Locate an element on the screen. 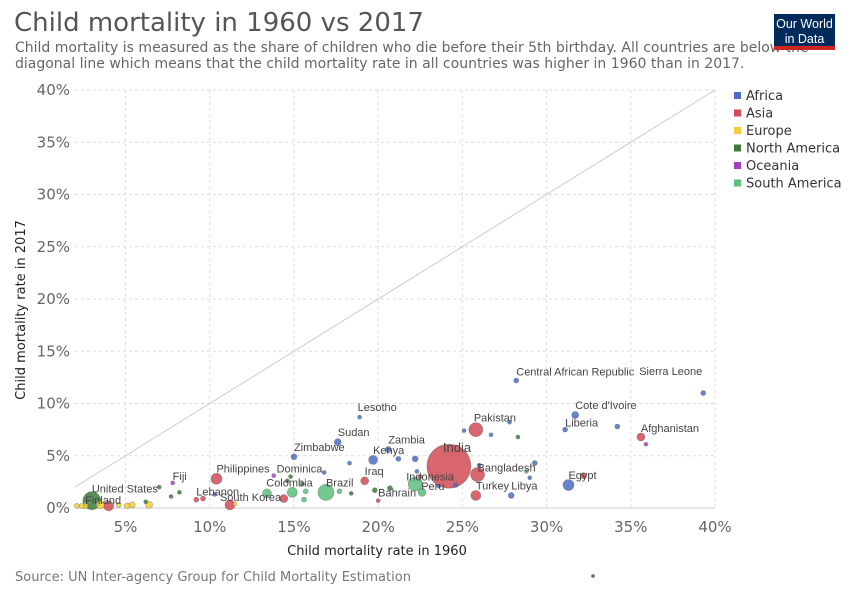 The image size is (850, 600). data-point-central-african-republic is located at coordinates (516, 380).